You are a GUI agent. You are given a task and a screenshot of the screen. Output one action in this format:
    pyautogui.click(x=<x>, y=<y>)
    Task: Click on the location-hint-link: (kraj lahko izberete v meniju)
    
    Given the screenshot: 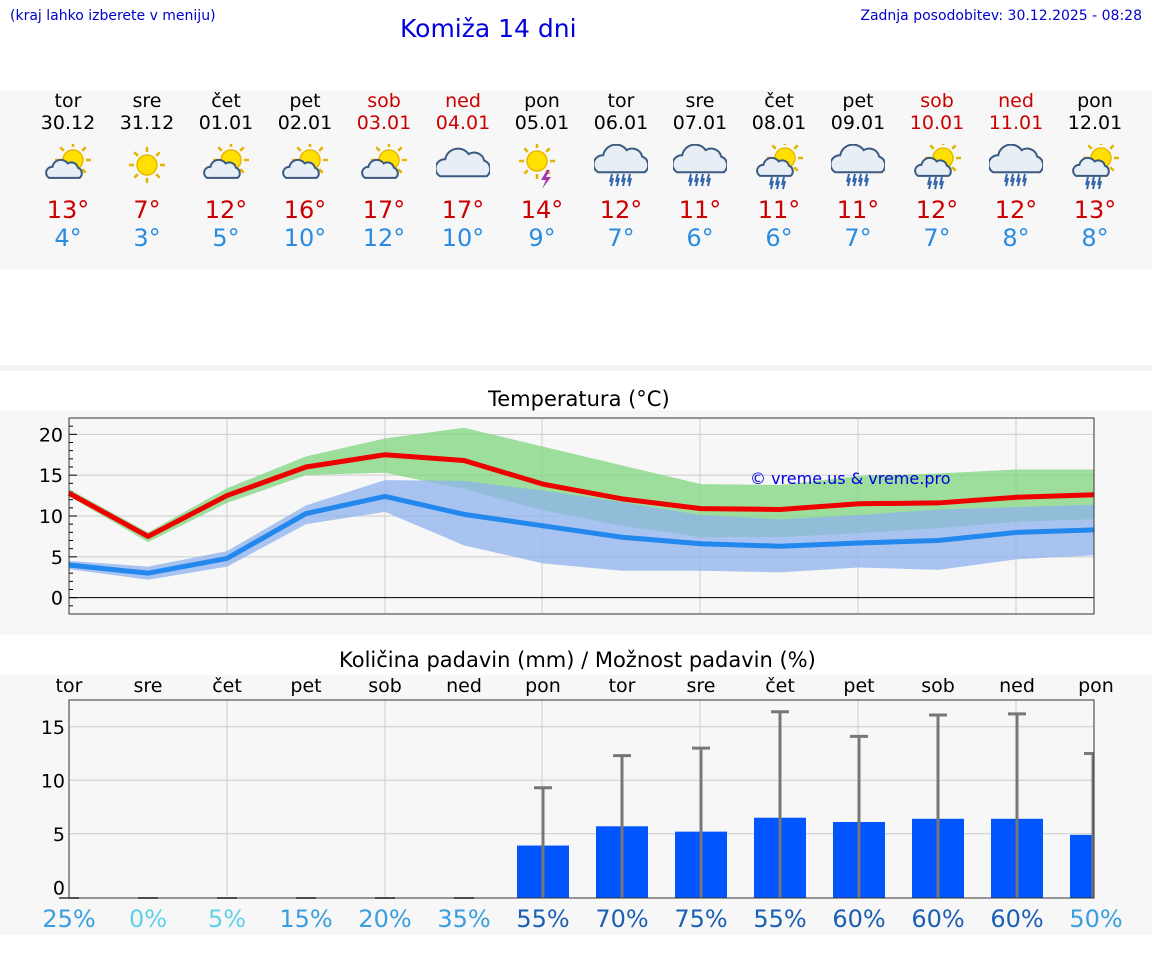 What is the action you would take?
    pyautogui.click(x=113, y=16)
    